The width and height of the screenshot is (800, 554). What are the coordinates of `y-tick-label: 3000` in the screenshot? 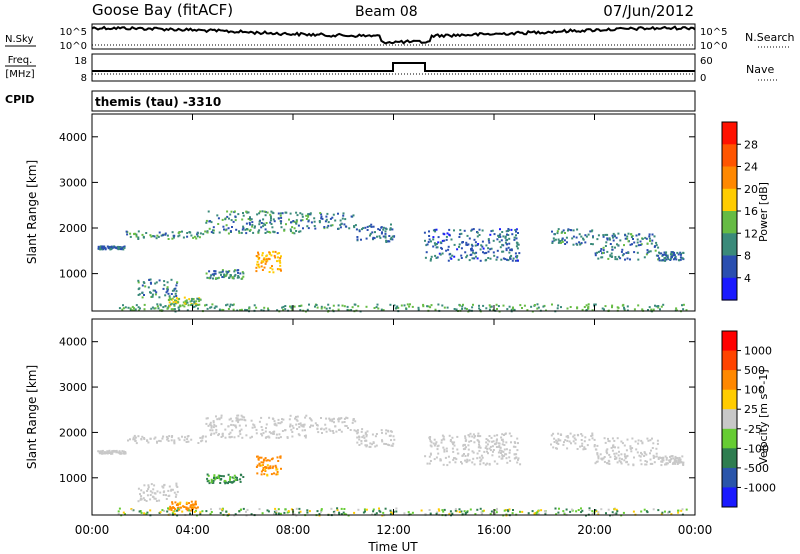 It's located at (73, 387).